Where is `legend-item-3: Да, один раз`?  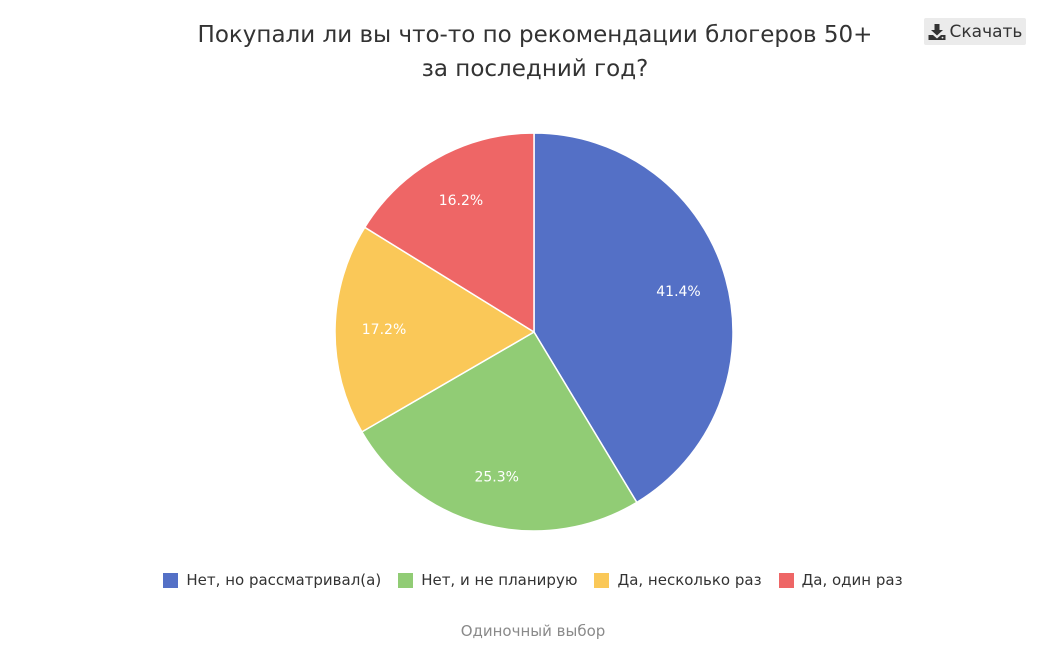 legend-item-3: Да, один раз is located at coordinates (840, 580).